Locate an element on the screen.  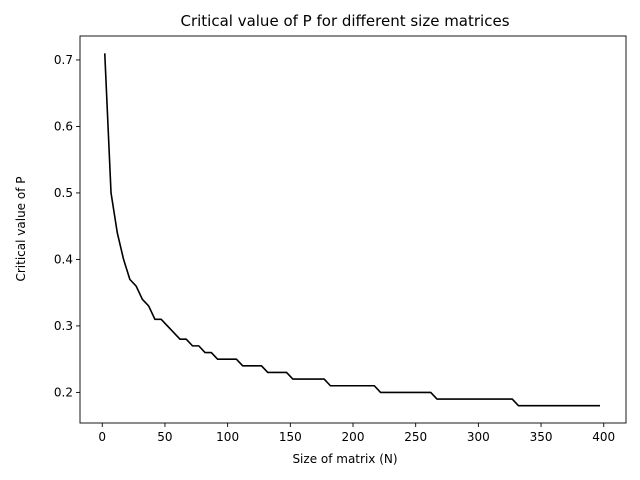
x-tick-label: 100 is located at coordinates (227, 437).